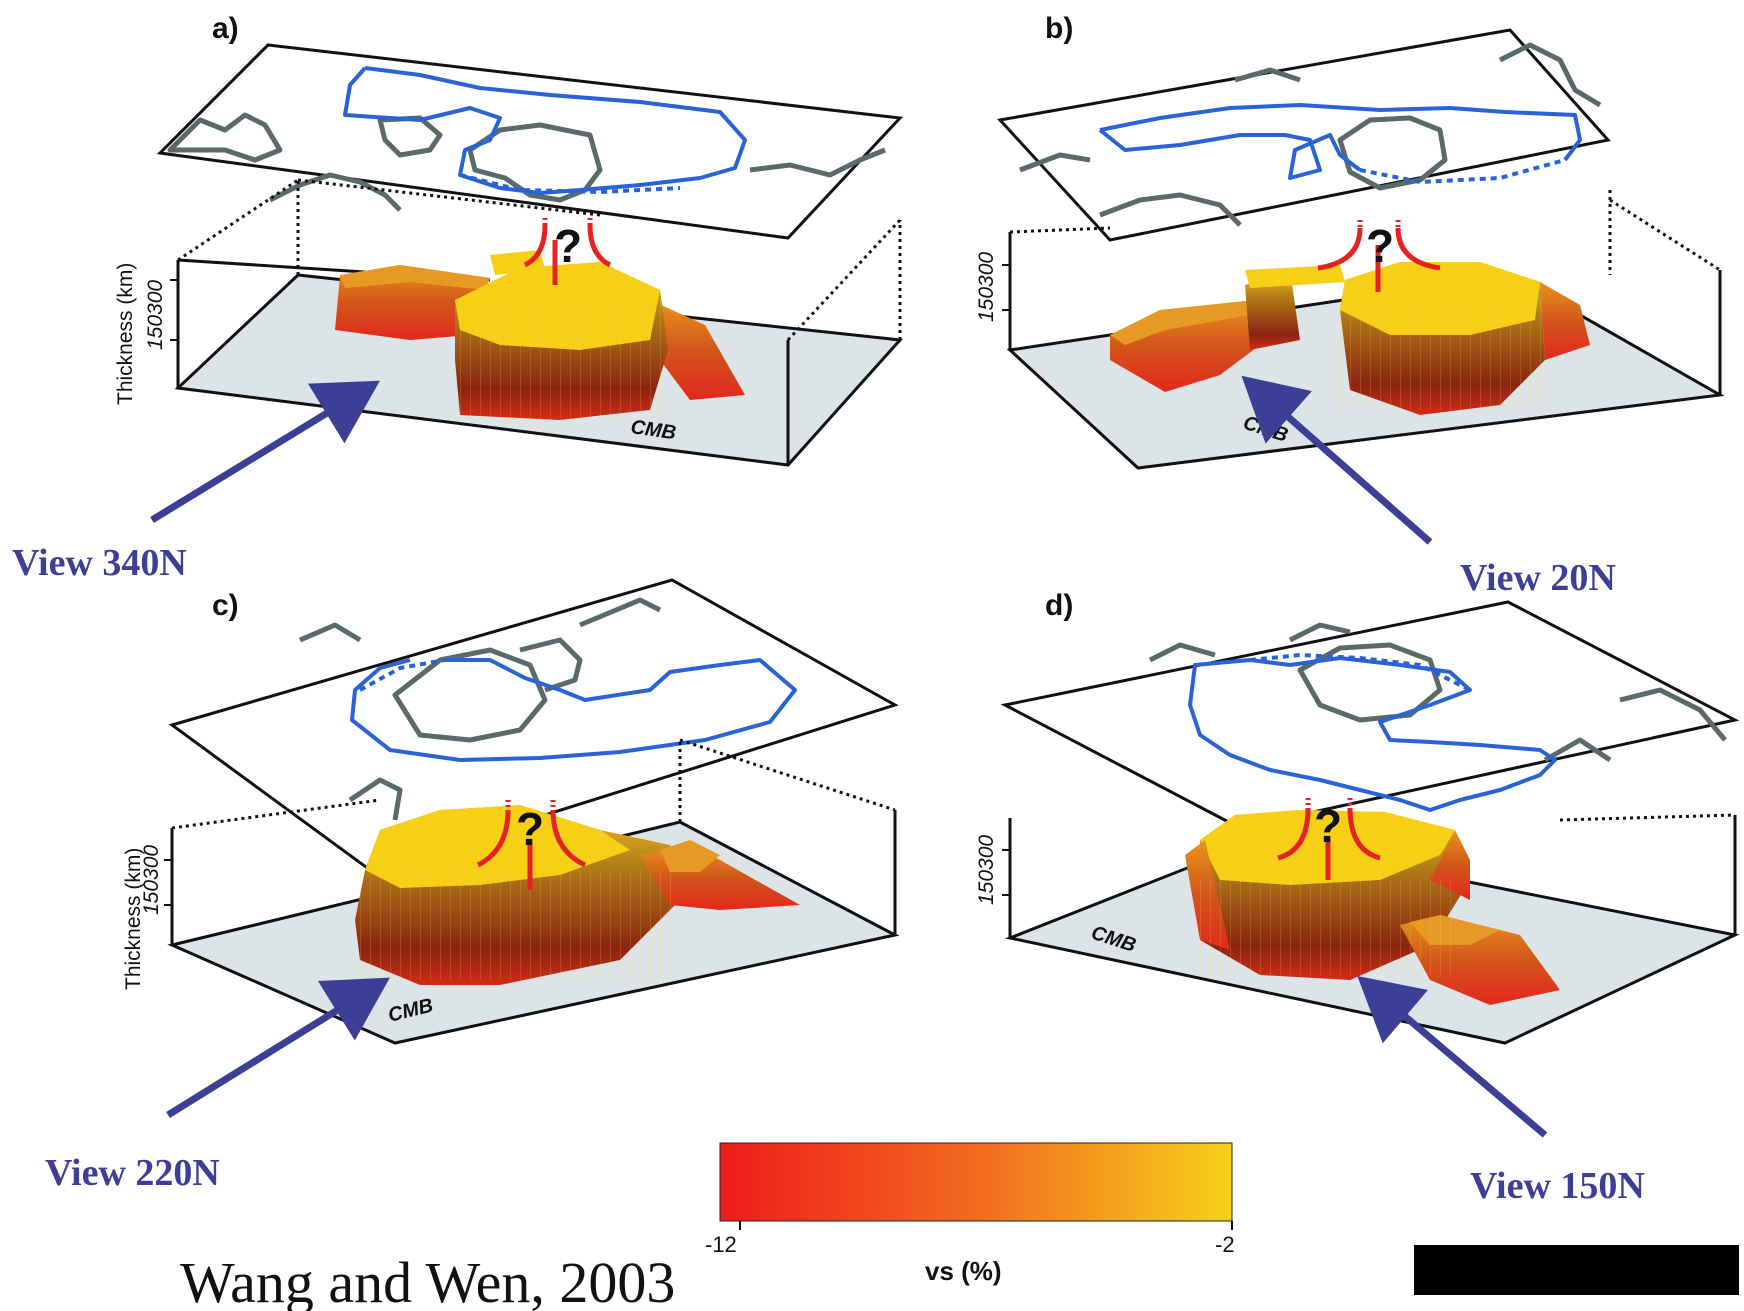  Describe the element at coordinates (225, 605) in the screenshot. I see `panel-c-label: c)` at that location.